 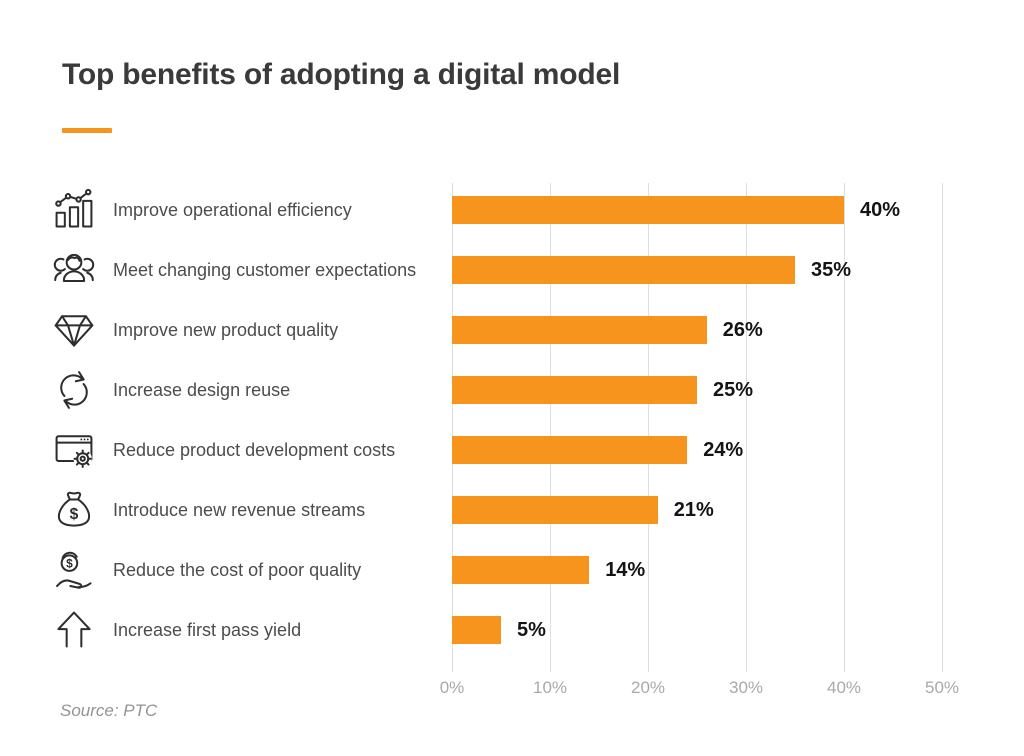 I want to click on title-accent-bar, so click(x=87, y=130).